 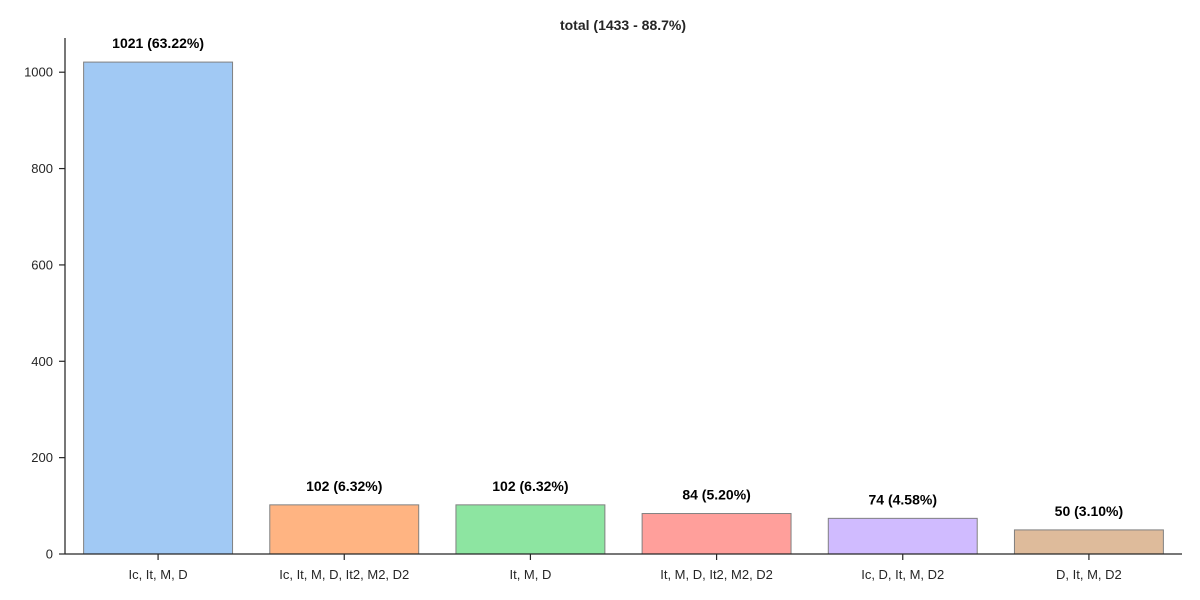 I want to click on y-tick-label: 1000, so click(x=38, y=72).